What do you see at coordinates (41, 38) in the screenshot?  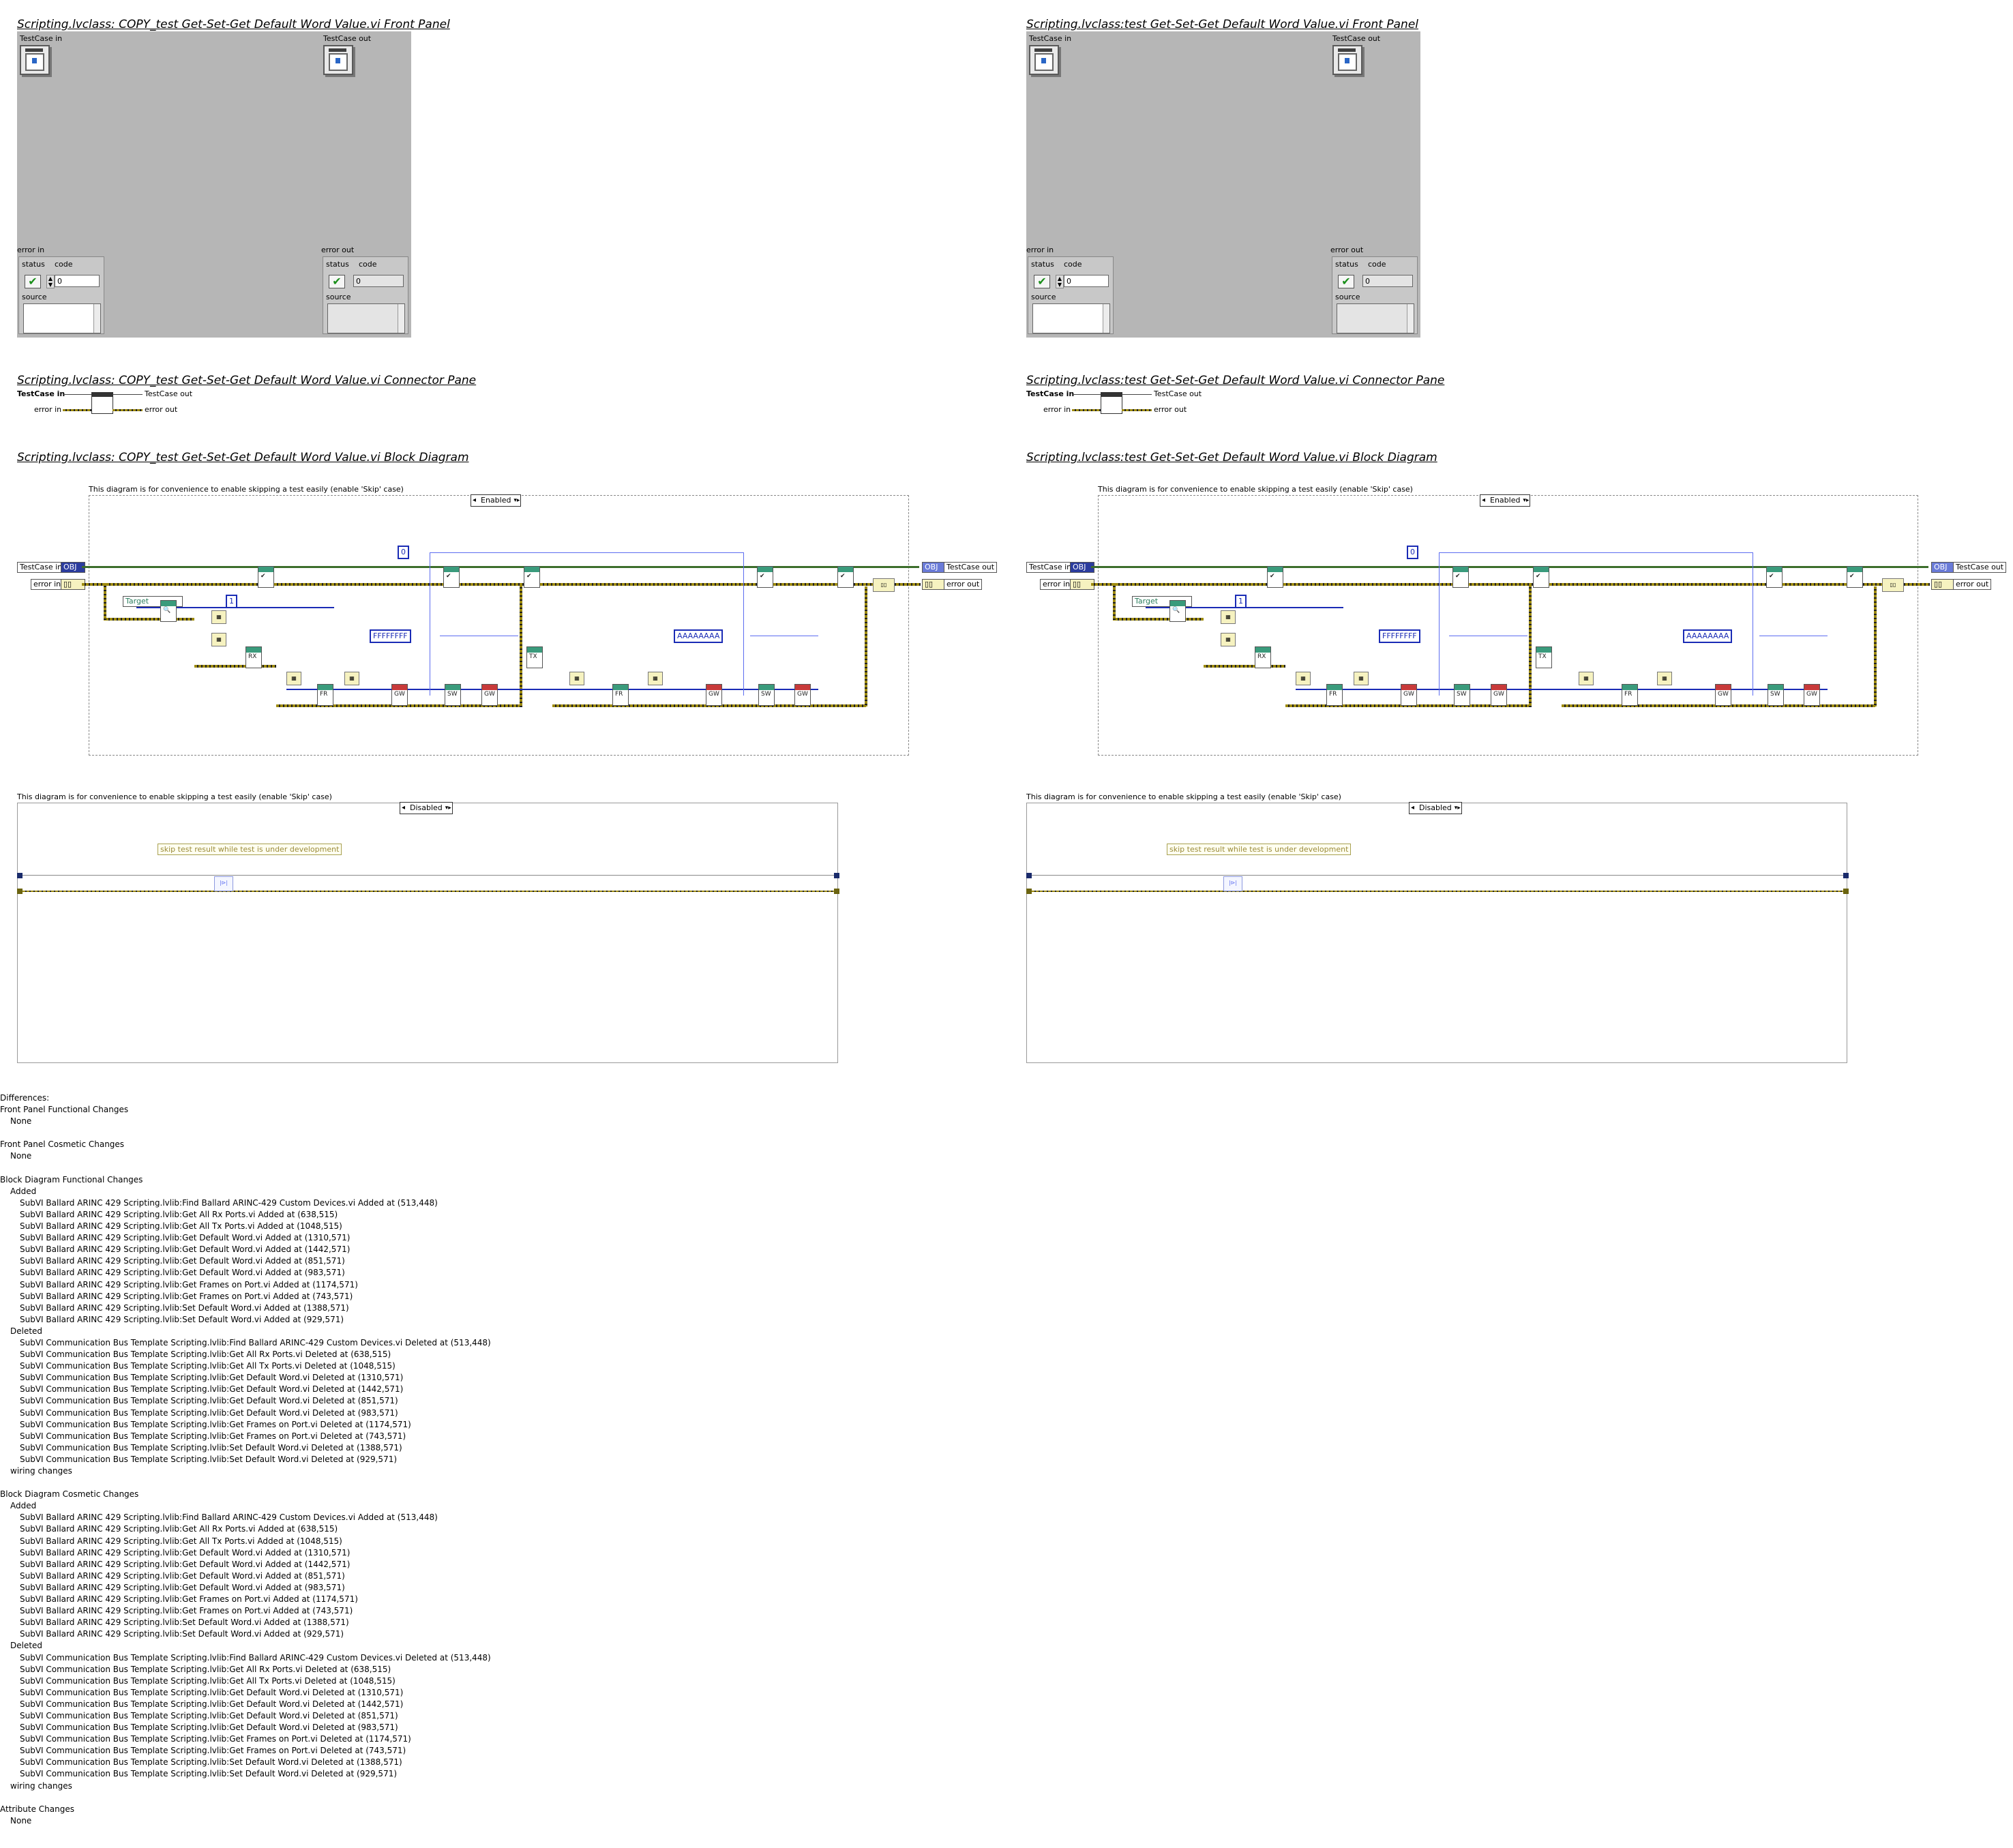 I see `testcase-in-label: TestCase in` at bounding box center [41, 38].